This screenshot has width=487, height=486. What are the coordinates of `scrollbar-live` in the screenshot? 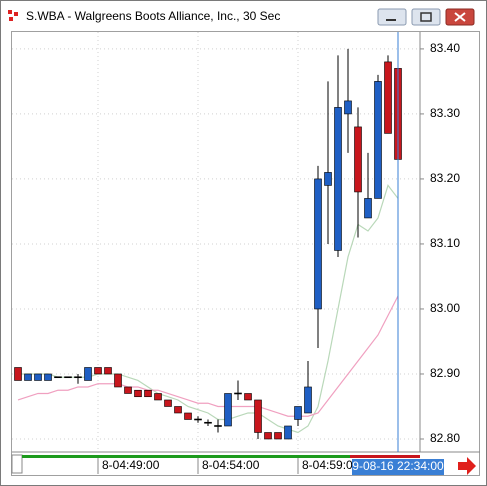 It's located at (385, 456).